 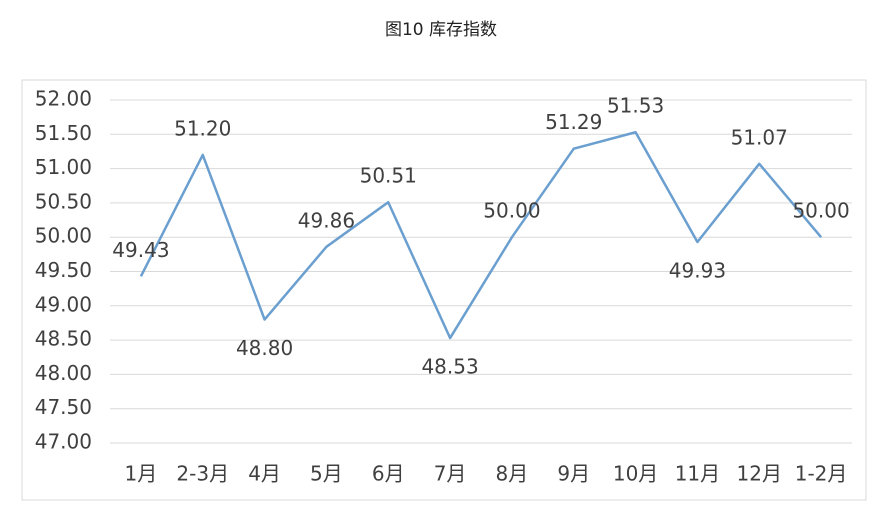 What do you see at coordinates (635, 106) in the screenshot?
I see `data-label: 51.53` at bounding box center [635, 106].